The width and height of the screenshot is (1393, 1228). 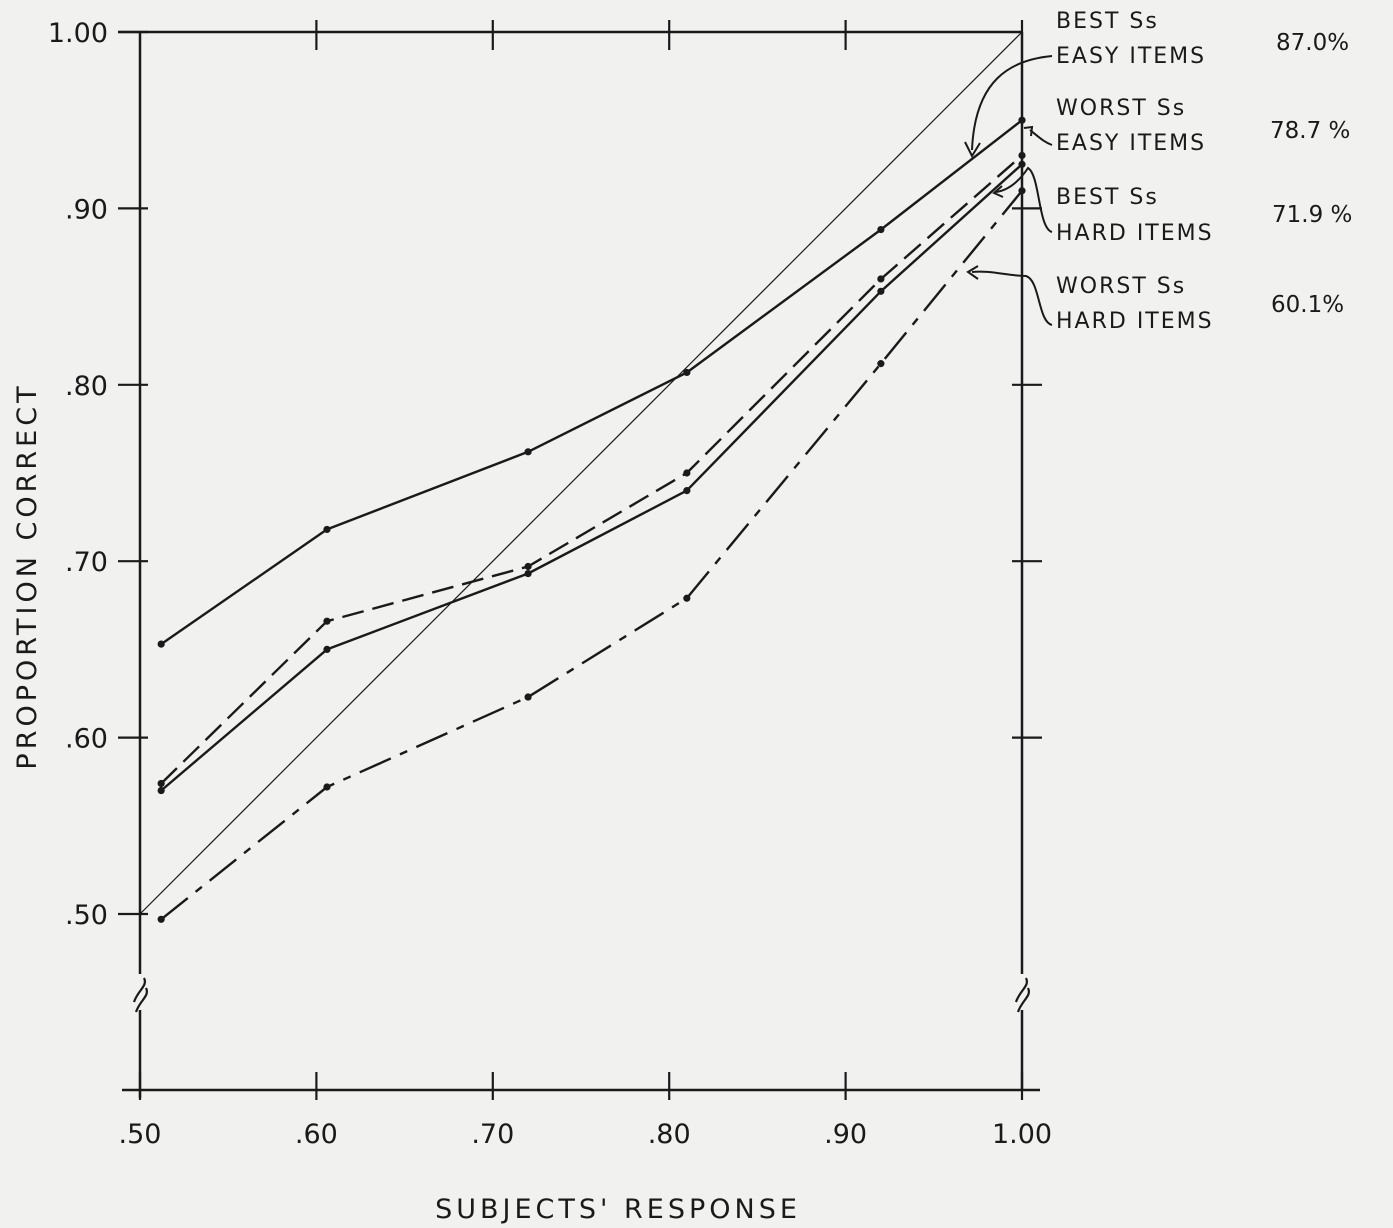 I want to click on legend-percent: 60.1%, so click(x=1307, y=305).